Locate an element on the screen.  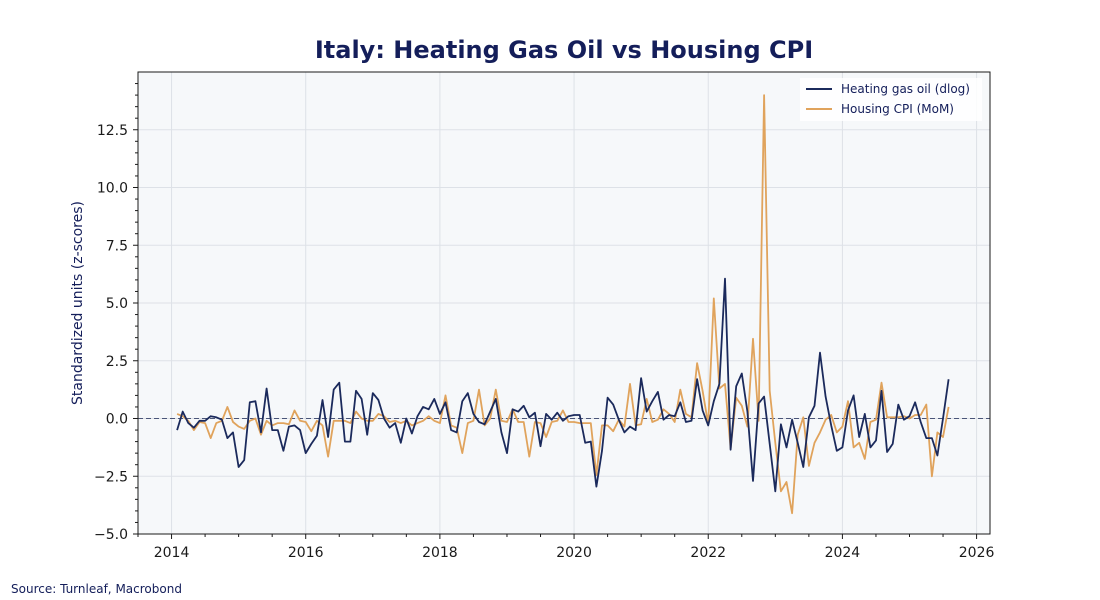
x-tick-label: 2024 is located at coordinates (843, 553).